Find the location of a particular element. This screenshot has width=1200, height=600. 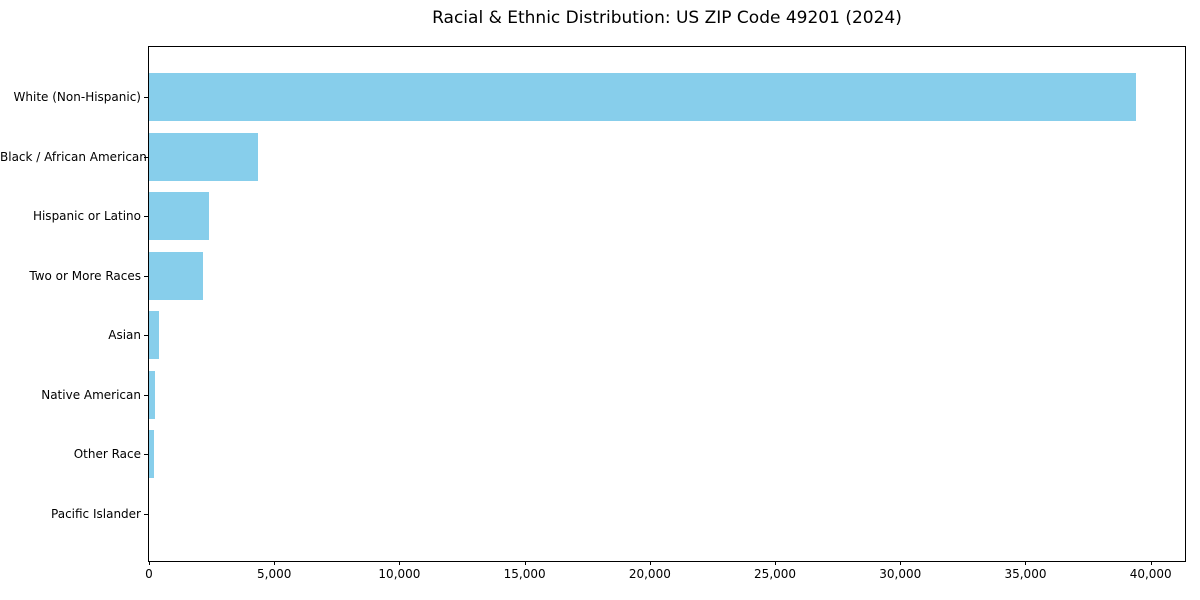

y-tick-label-black-african-american: Black / African American is located at coordinates (73, 156).